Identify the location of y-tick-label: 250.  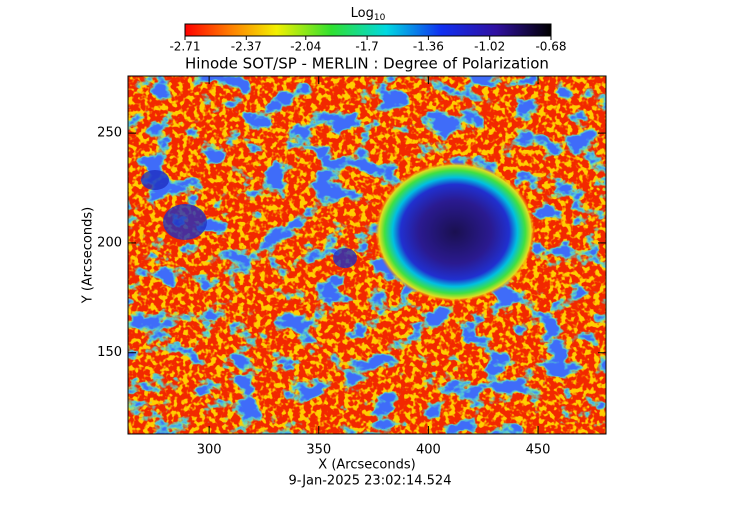
(109, 133).